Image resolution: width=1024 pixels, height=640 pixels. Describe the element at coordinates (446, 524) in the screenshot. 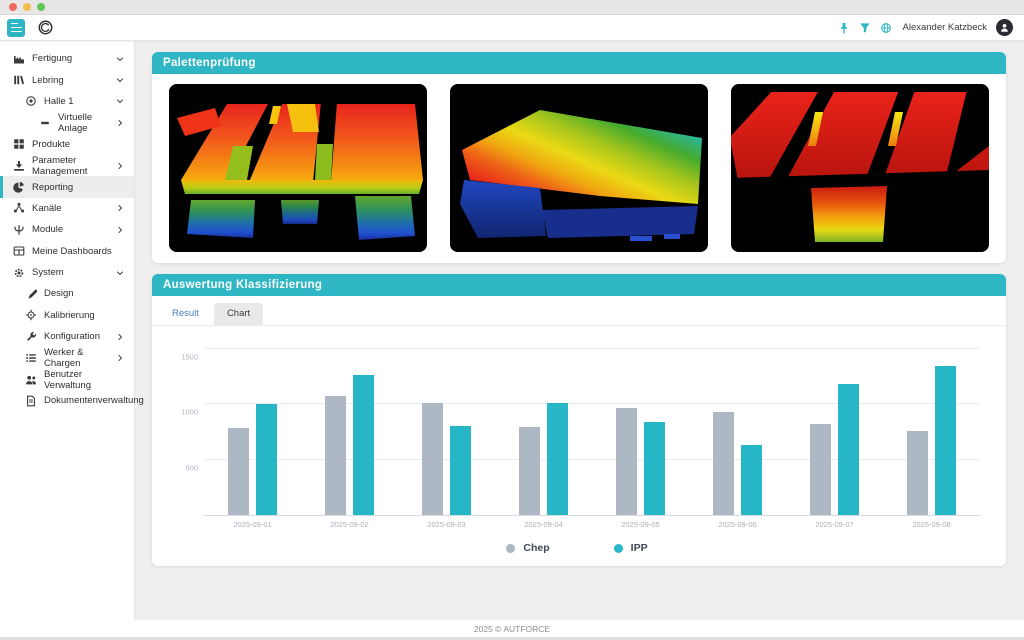

I see `x-tick-label: 2025-09-03` at that location.